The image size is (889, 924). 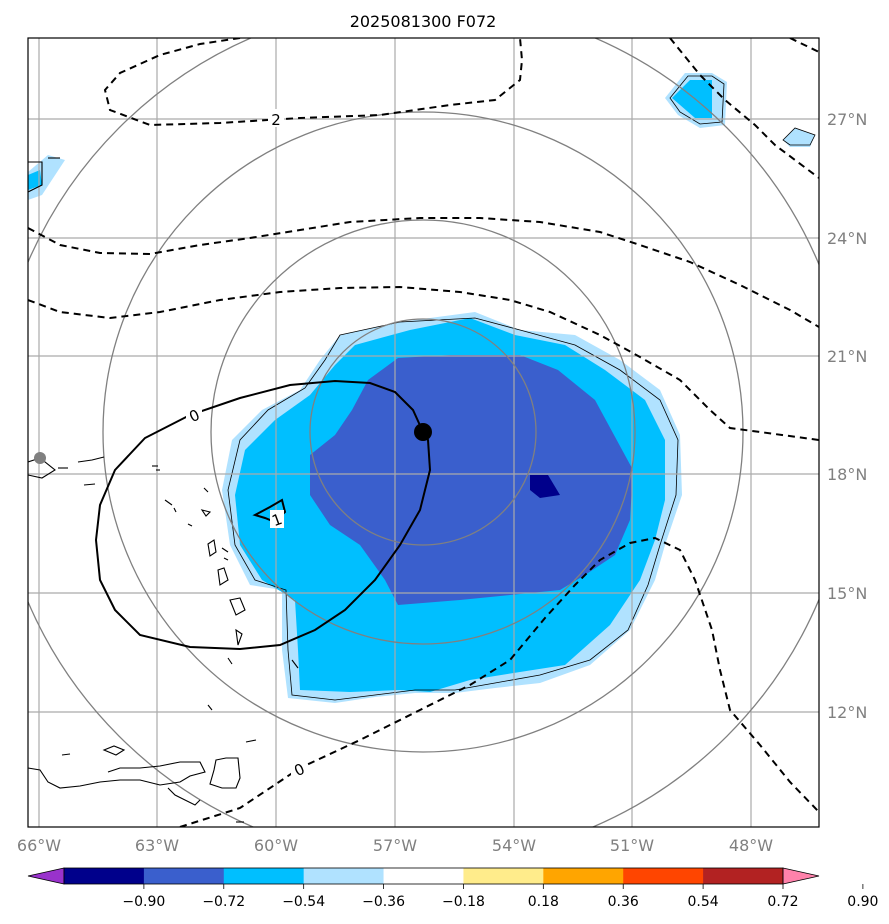 What do you see at coordinates (40, 458) in the screenshot?
I see `reference-point-marker` at bounding box center [40, 458].